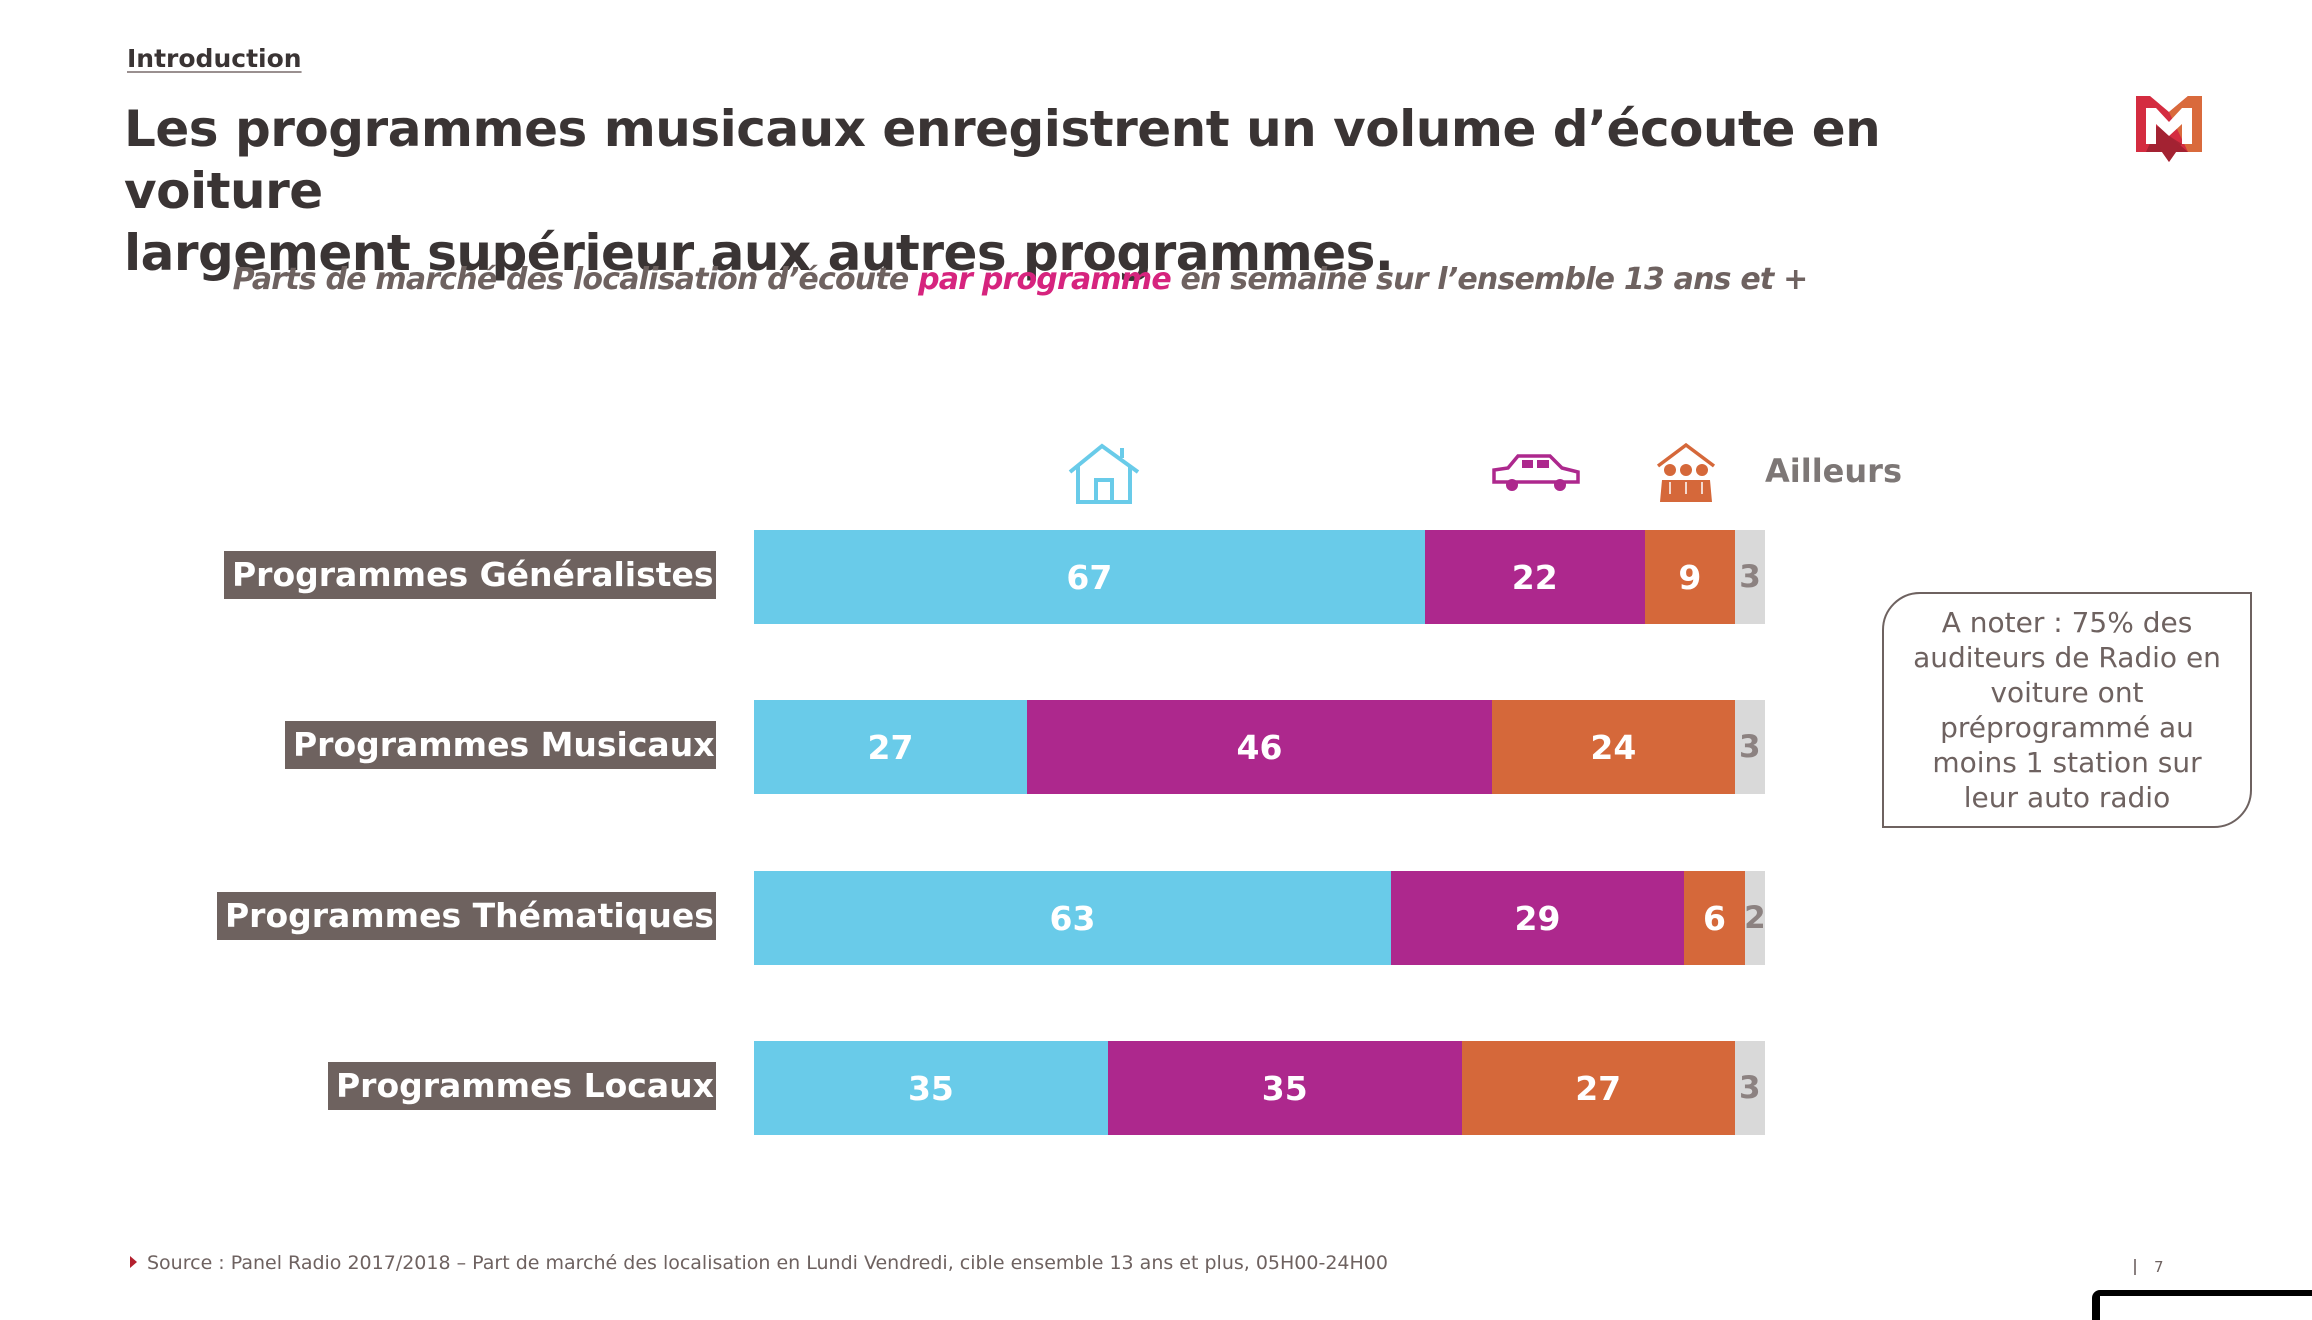 This screenshot has height=1320, width=2312. I want to click on bar-segment-lieu-de-travail: 27, so click(1598, 1088).